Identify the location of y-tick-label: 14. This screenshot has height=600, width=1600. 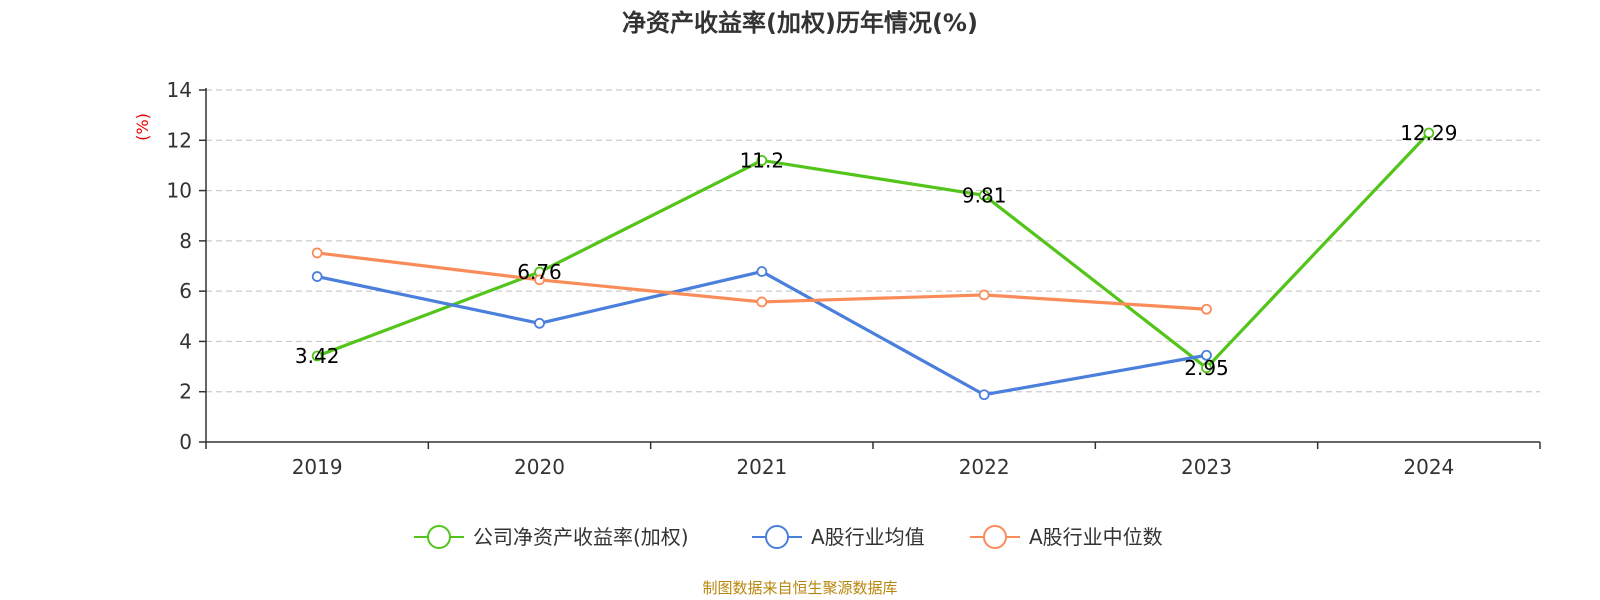
(179, 90).